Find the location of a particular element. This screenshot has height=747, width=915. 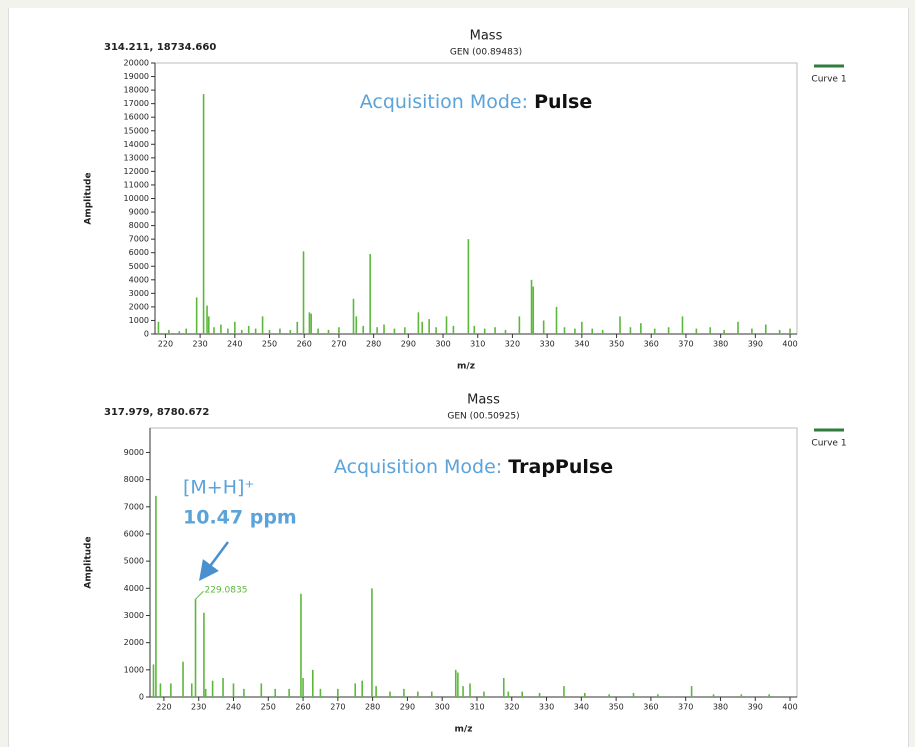

annotation-value: TrapPulse is located at coordinates (560, 467).